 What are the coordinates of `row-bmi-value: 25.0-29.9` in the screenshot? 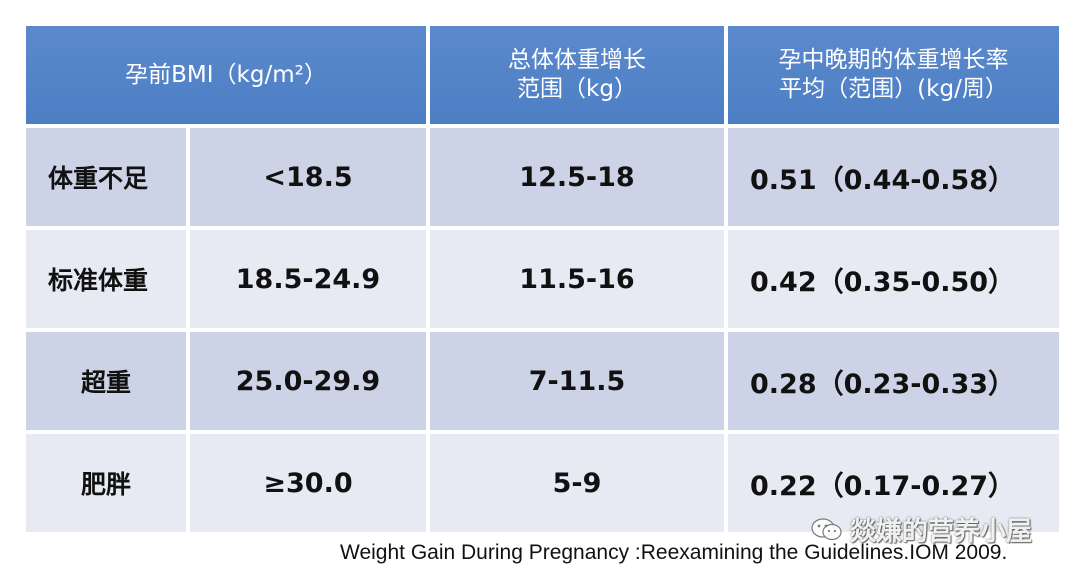 It's located at (308, 381).